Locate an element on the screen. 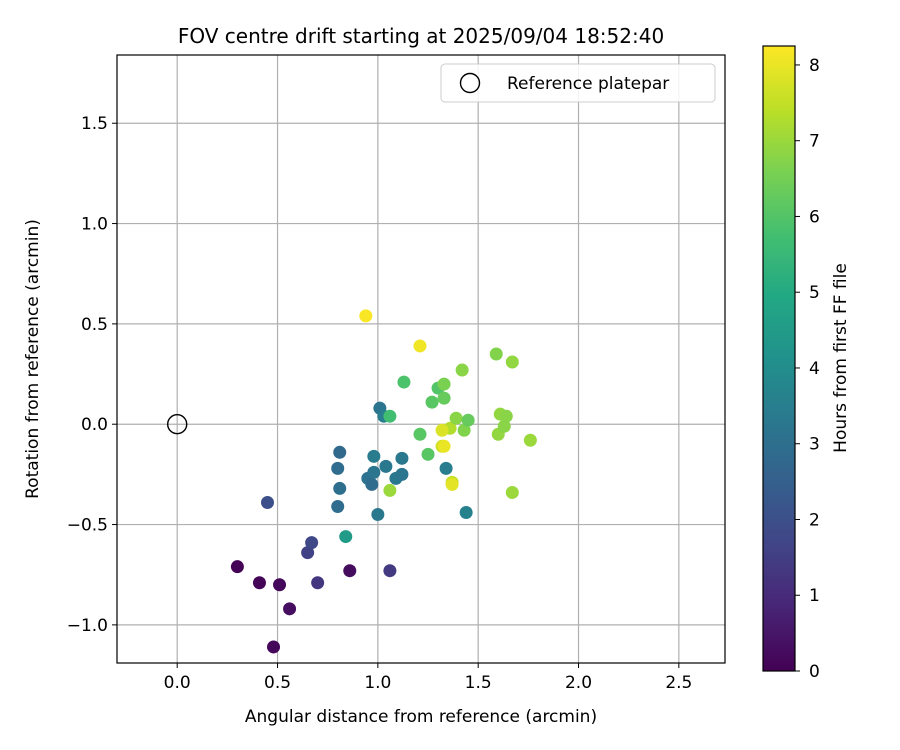 The image size is (900, 750). y-tick-label: 0.5 is located at coordinates (94, 325).